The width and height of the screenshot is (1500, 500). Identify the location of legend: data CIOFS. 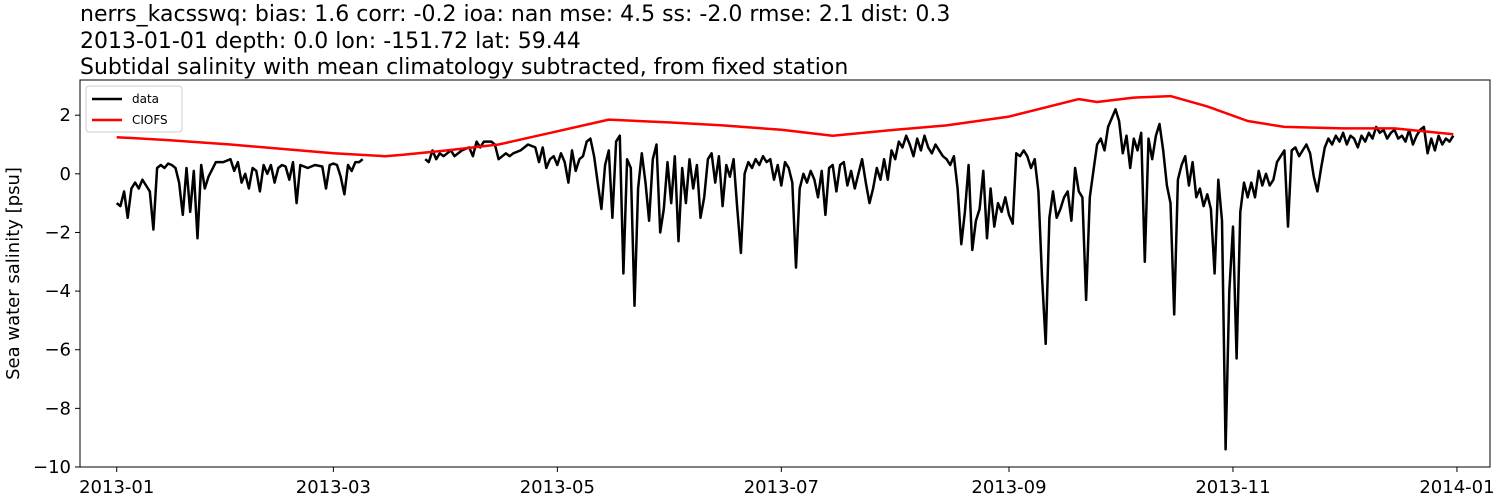
(134, 109).